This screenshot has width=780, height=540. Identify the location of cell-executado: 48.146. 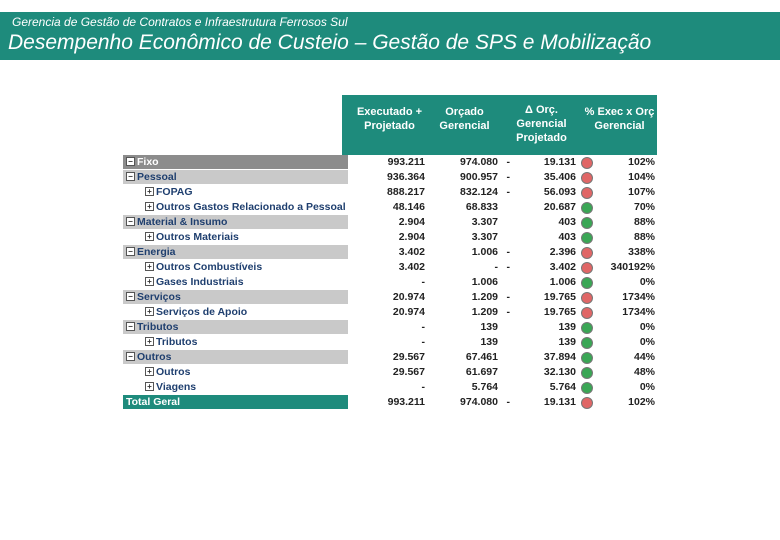
(408, 207).